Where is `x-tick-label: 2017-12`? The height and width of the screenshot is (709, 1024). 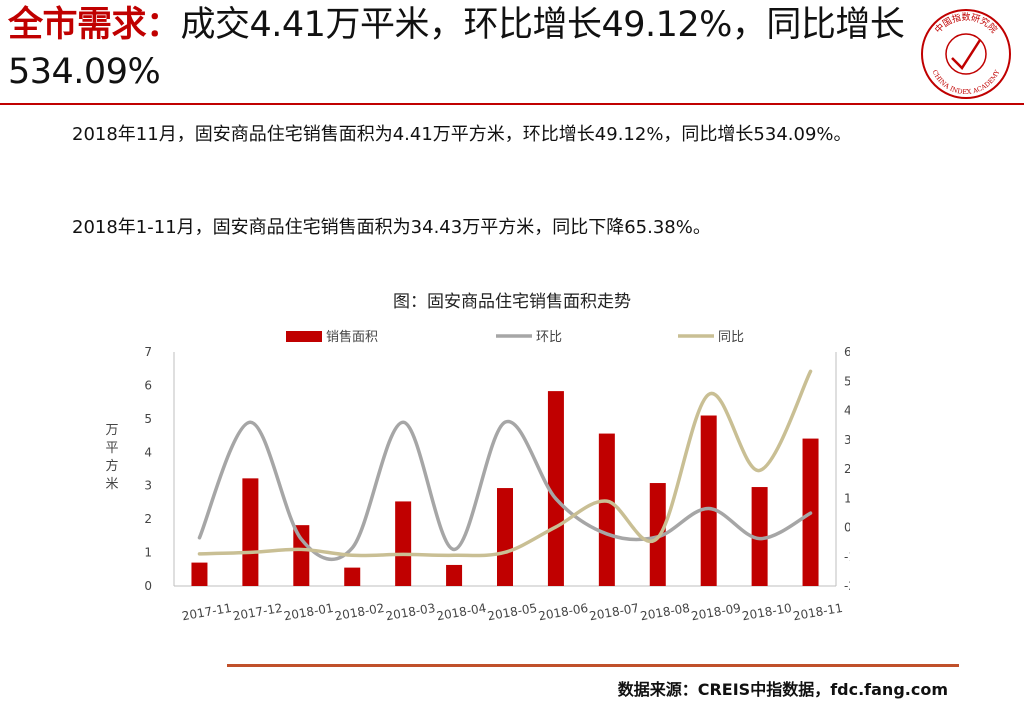
x-tick-label: 2017-12 is located at coordinates (258, 612).